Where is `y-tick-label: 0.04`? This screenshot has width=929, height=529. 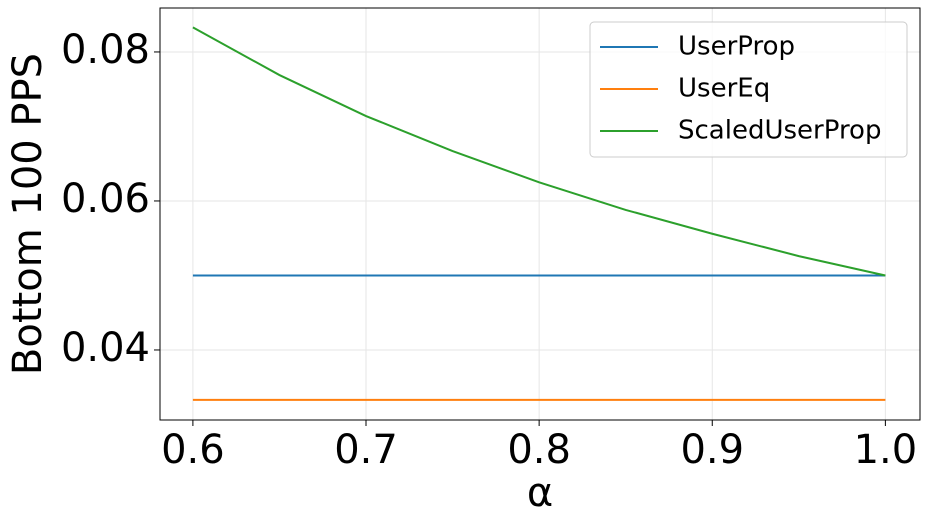
y-tick-label: 0.04 is located at coordinates (105, 348).